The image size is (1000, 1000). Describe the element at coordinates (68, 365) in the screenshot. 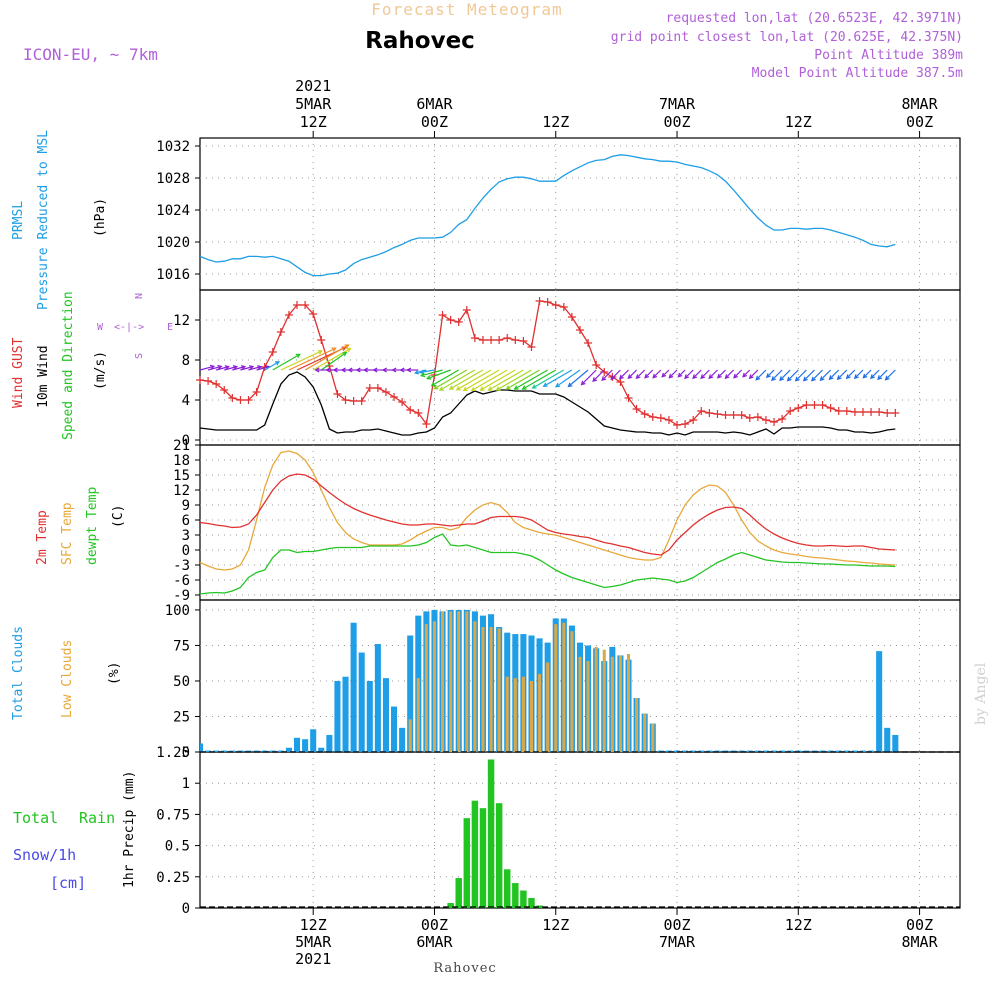

I see `wind-label-speed-dir: Speed and Direction` at that location.